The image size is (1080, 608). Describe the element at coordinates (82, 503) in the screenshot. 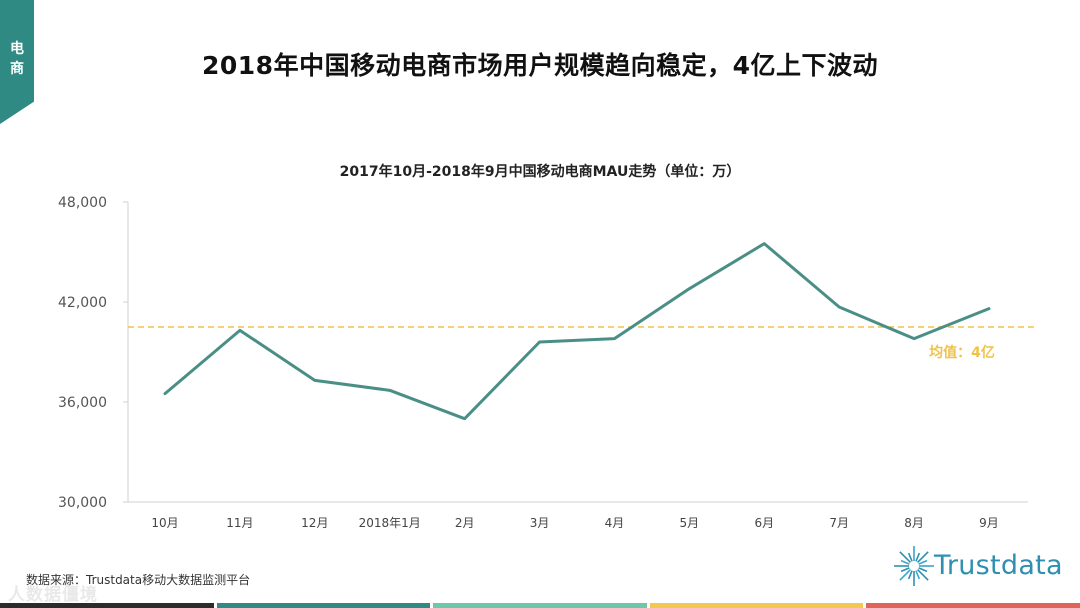

I see `y-tick-label: 30,000` at that location.